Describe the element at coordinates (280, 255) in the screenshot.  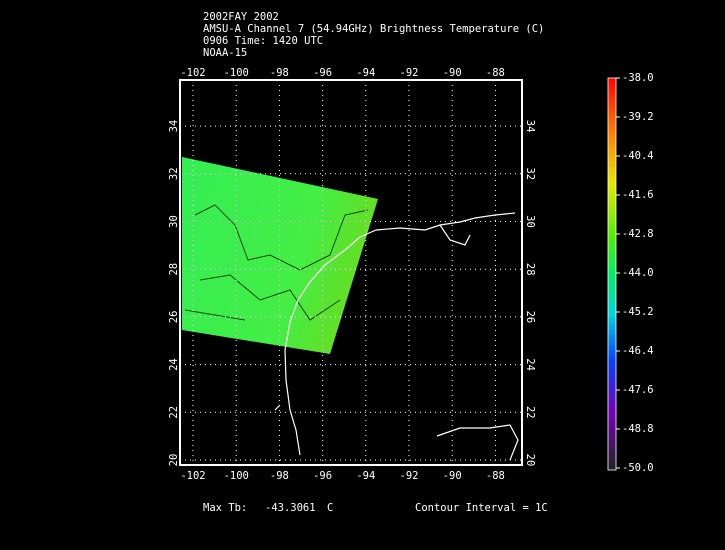
I see `satellite-swath` at that location.